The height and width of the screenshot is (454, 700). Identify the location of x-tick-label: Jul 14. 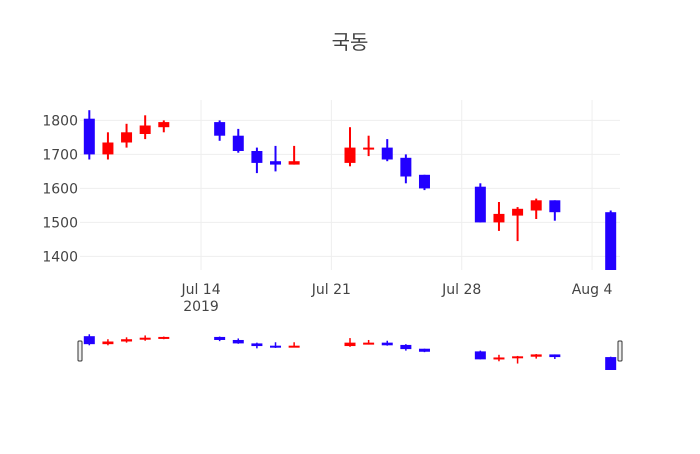
(200, 290).